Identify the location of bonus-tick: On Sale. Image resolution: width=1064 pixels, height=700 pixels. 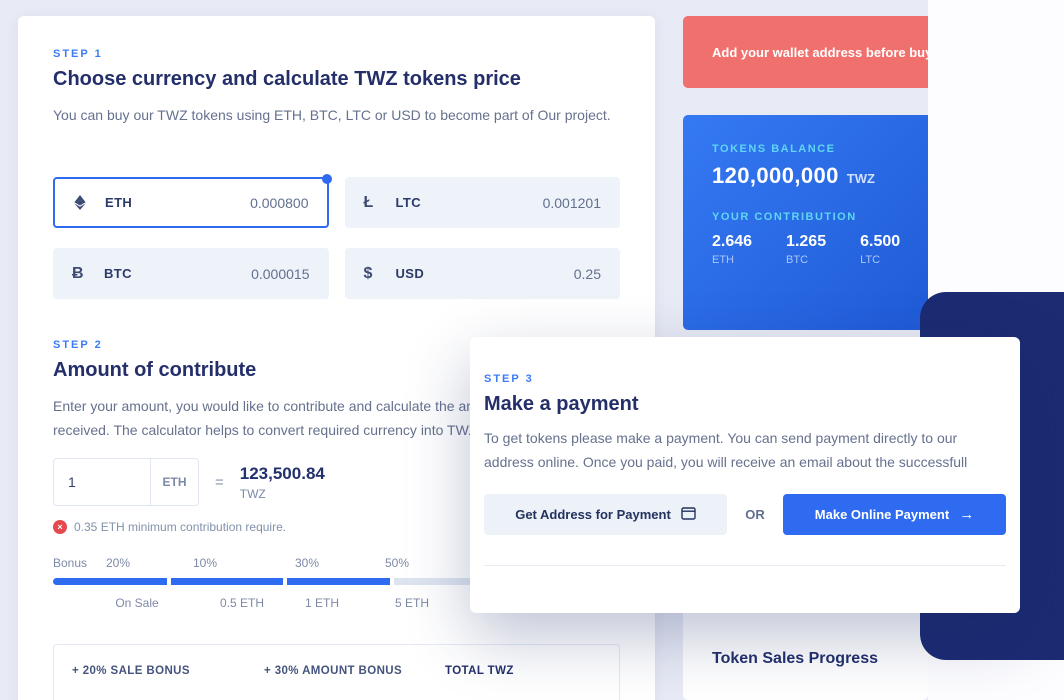
(137, 603).